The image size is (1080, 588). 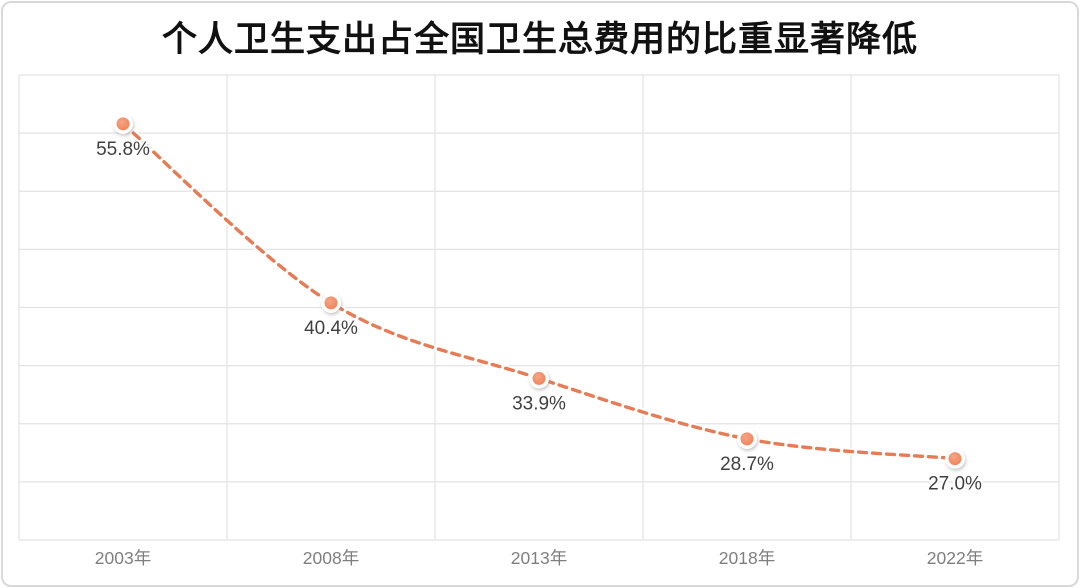 I want to click on data-point-label: 55.8%, so click(x=123, y=149).